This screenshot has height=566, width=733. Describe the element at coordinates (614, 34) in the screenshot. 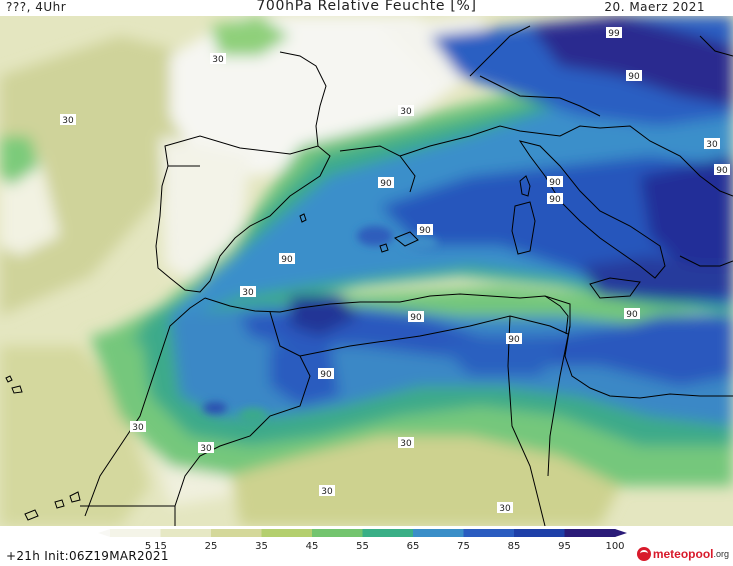

I see `contour-label: 99` at that location.